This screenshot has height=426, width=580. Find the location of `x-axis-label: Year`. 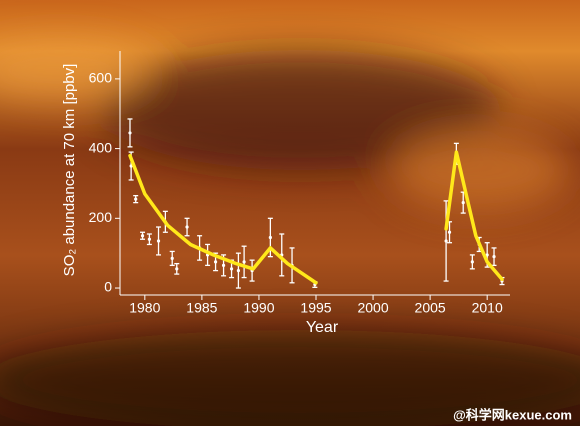

x-axis-label: Year is located at coordinates (322, 327).